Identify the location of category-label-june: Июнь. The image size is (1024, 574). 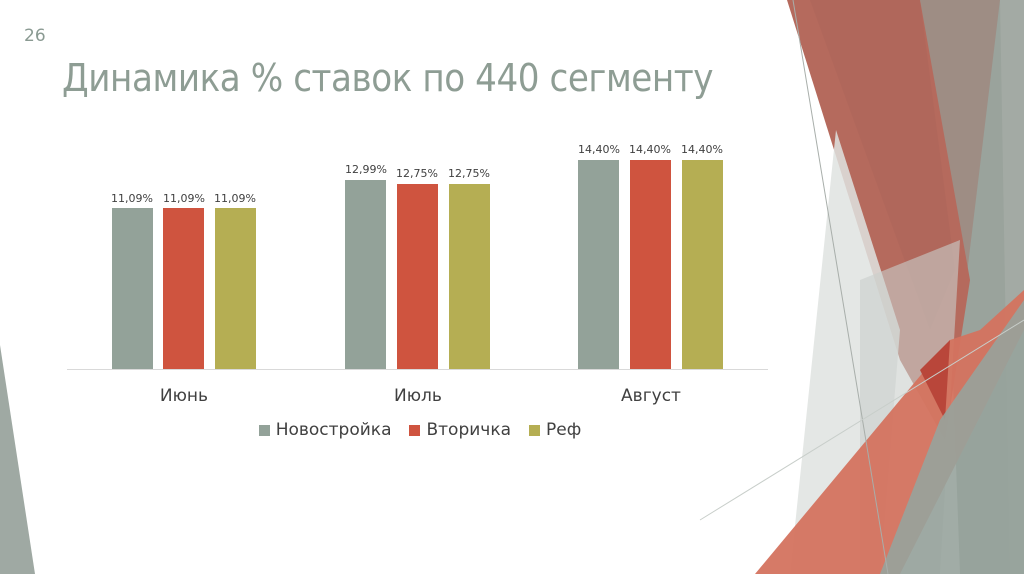
(184, 396).